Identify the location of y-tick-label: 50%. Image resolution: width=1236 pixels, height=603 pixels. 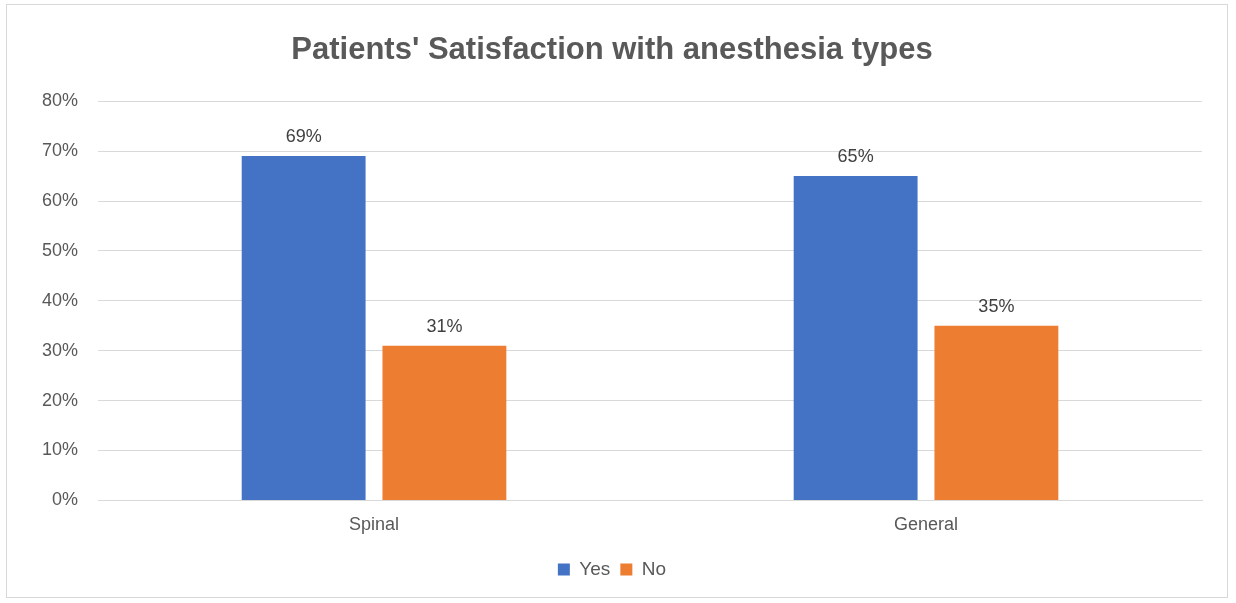
(60, 249).